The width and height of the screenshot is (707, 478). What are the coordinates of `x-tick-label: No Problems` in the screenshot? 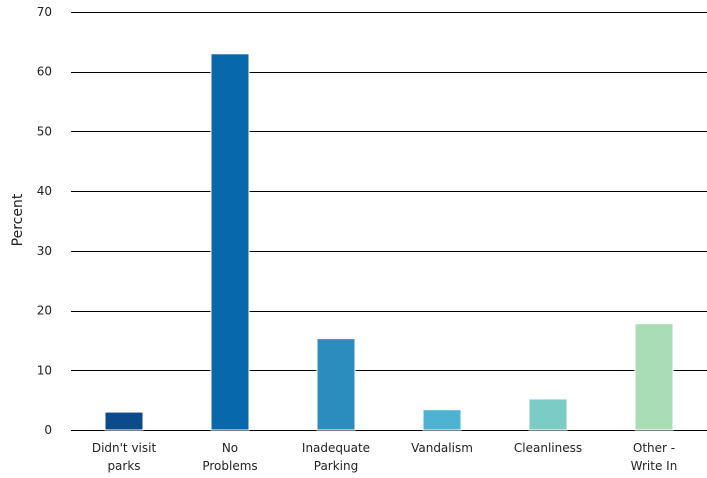 It's located at (229, 457).